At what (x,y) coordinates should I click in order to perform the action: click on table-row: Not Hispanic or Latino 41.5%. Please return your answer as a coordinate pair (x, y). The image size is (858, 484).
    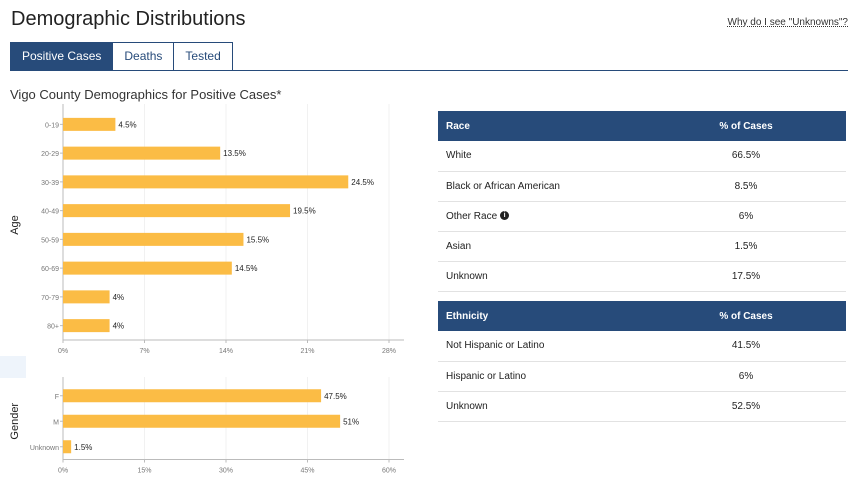
    Looking at the image, I should click on (642, 346).